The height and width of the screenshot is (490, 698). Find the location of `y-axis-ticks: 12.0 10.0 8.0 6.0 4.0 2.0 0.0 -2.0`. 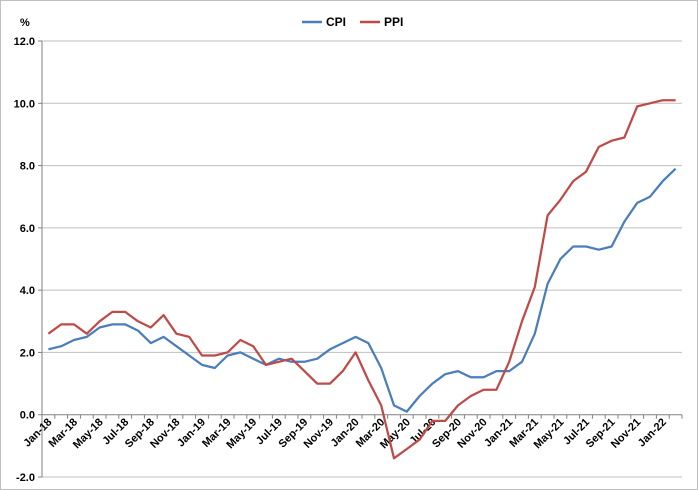

y-axis-ticks: 12.0 10.0 8.0 6.0 4.0 2.0 0.0 -2.0 is located at coordinates (28, 260).